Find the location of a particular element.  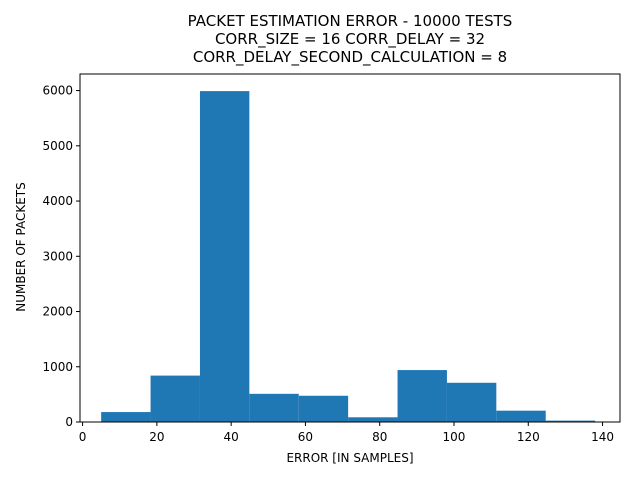

y-axis-ticks: 0 1000 2000 3000 4000 5000 6000 is located at coordinates (61, 256).